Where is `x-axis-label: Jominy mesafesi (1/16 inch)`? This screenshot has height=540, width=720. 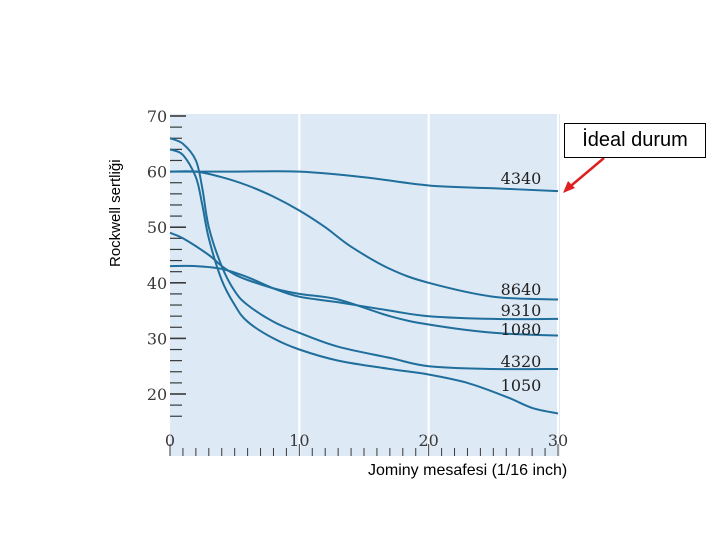
x-axis-label: Jominy mesafesi (1/16 inch) is located at coordinates (468, 470).